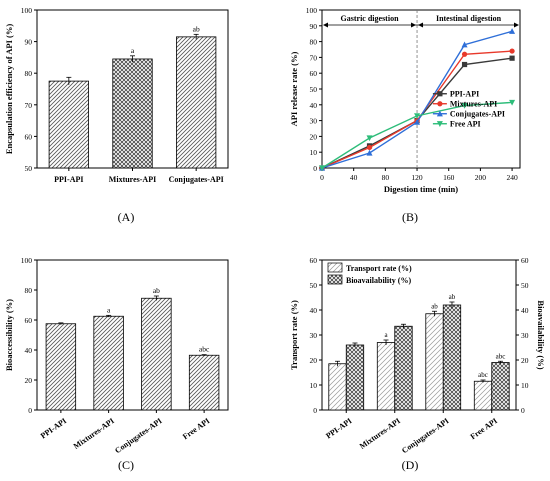  Describe the element at coordinates (449, 177) in the screenshot. I see `panel-b-xtick-label: 160` at that location.